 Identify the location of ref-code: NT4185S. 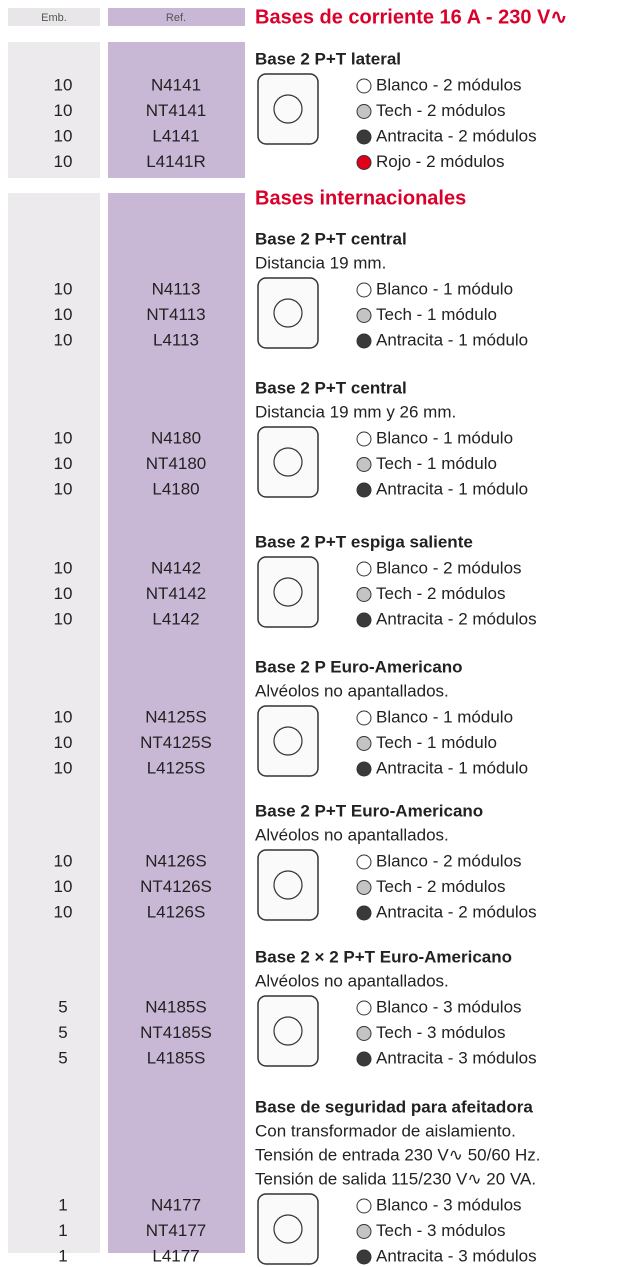
(176, 1032).